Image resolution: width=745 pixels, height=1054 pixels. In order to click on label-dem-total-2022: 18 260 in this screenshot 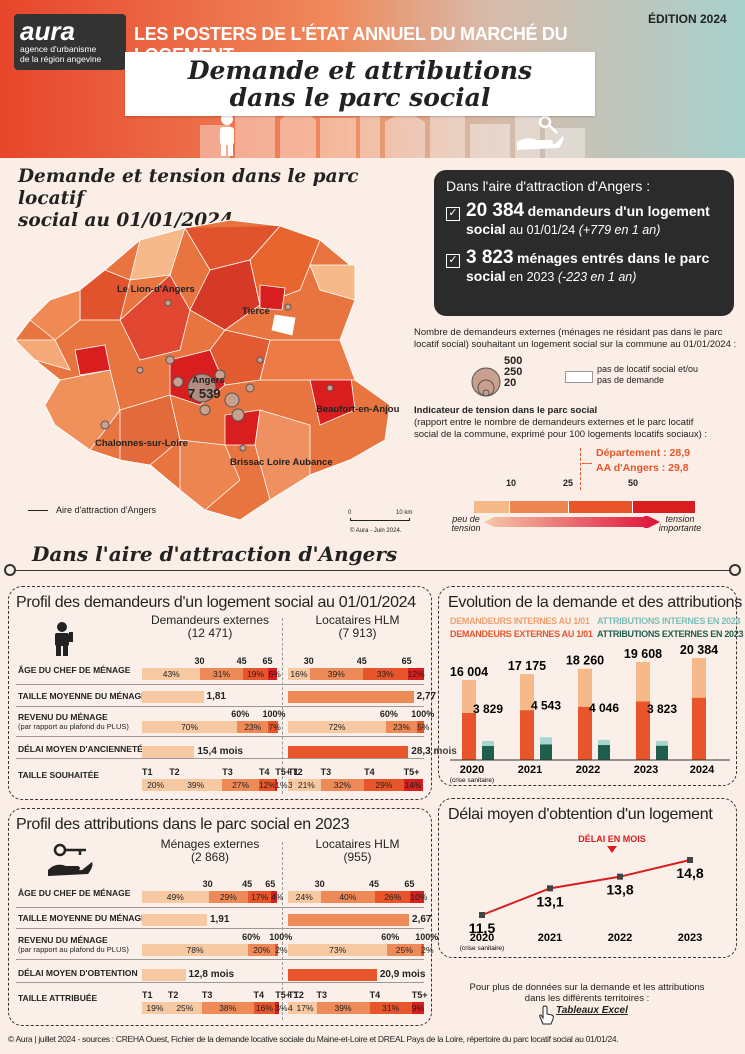, I will do `click(585, 661)`.